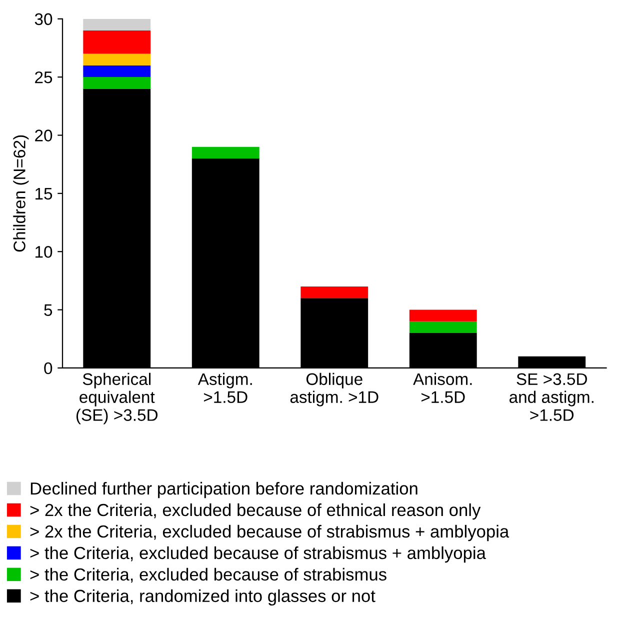  What do you see at coordinates (21, 193) in the screenshot?
I see `y-axis-title: Children (N=62)` at bounding box center [21, 193].